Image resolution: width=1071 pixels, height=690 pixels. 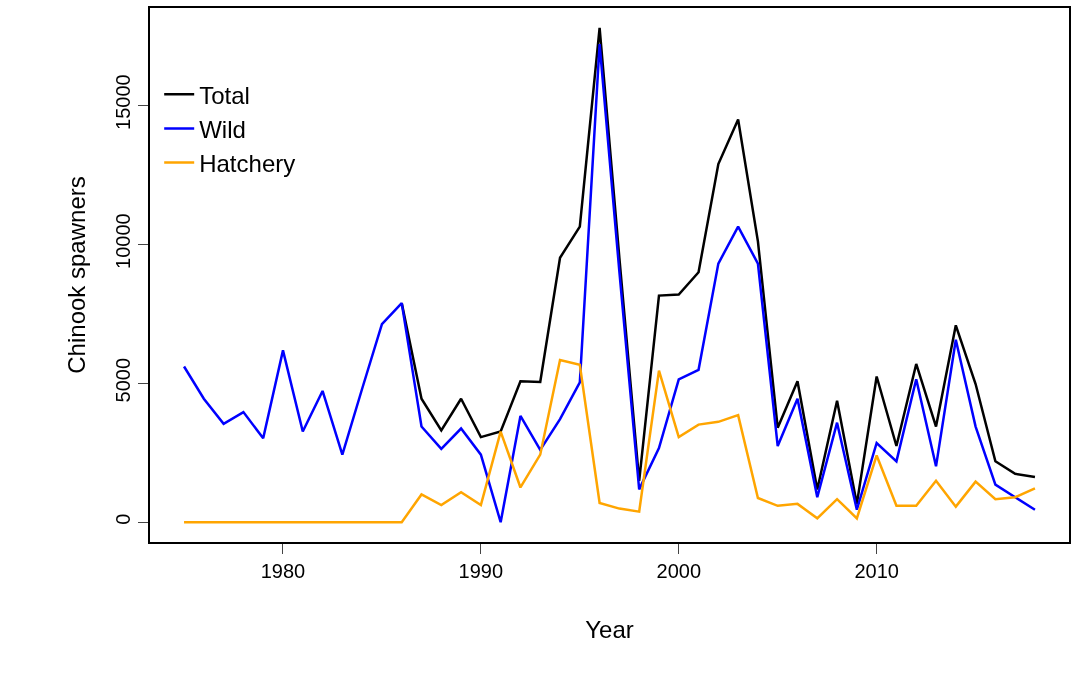 What do you see at coordinates (609, 629) in the screenshot?
I see `x-axis-title: Year` at bounding box center [609, 629].